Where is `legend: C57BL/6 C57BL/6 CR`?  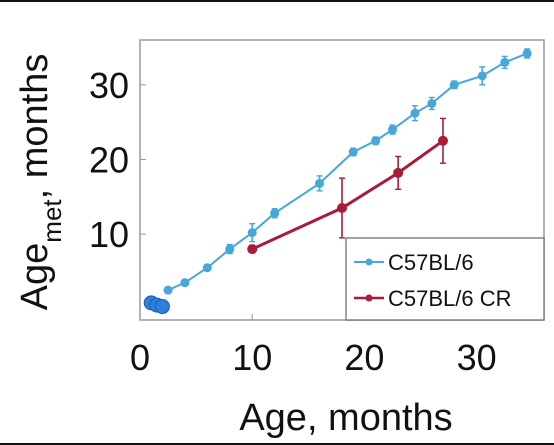
legend: C57BL/6 C57BL/6 CR is located at coordinates (445, 279).